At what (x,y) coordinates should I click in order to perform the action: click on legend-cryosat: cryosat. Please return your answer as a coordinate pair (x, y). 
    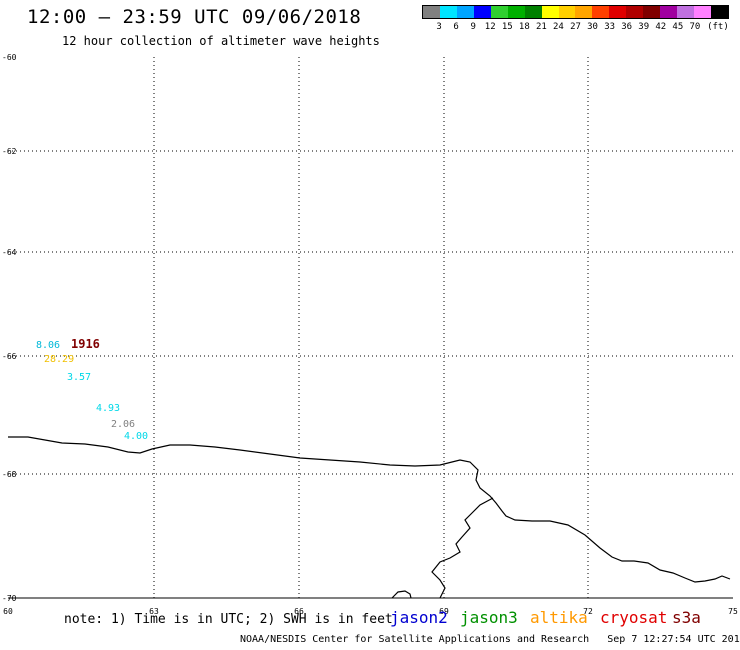
    Looking at the image, I should click on (634, 617).